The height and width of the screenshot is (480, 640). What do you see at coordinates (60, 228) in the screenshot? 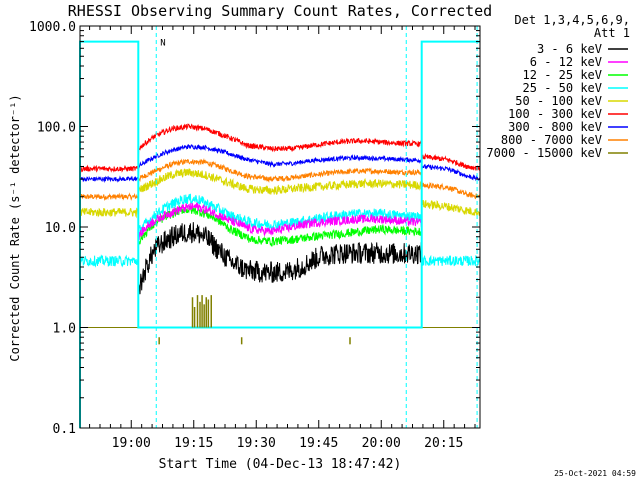
I see `y-tick-label: 10.0` at bounding box center [60, 228].